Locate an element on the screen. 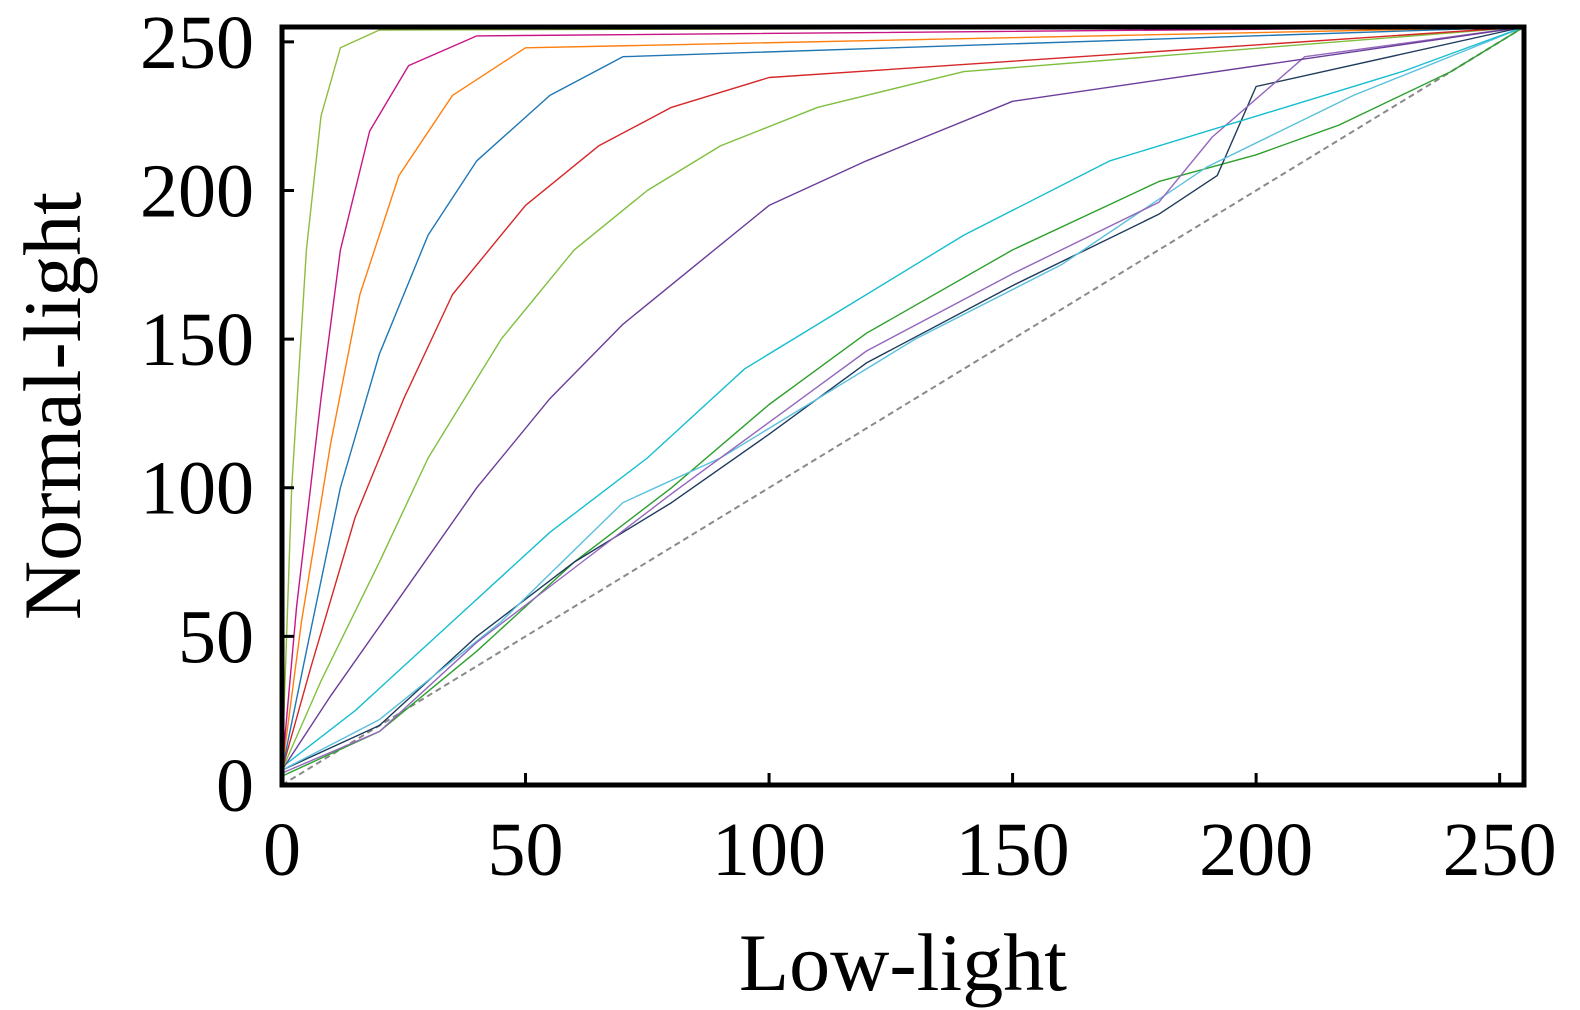 Image resolution: width=1580 pixels, height=1010 pixels. x-tick-label: 50 is located at coordinates (526, 850).